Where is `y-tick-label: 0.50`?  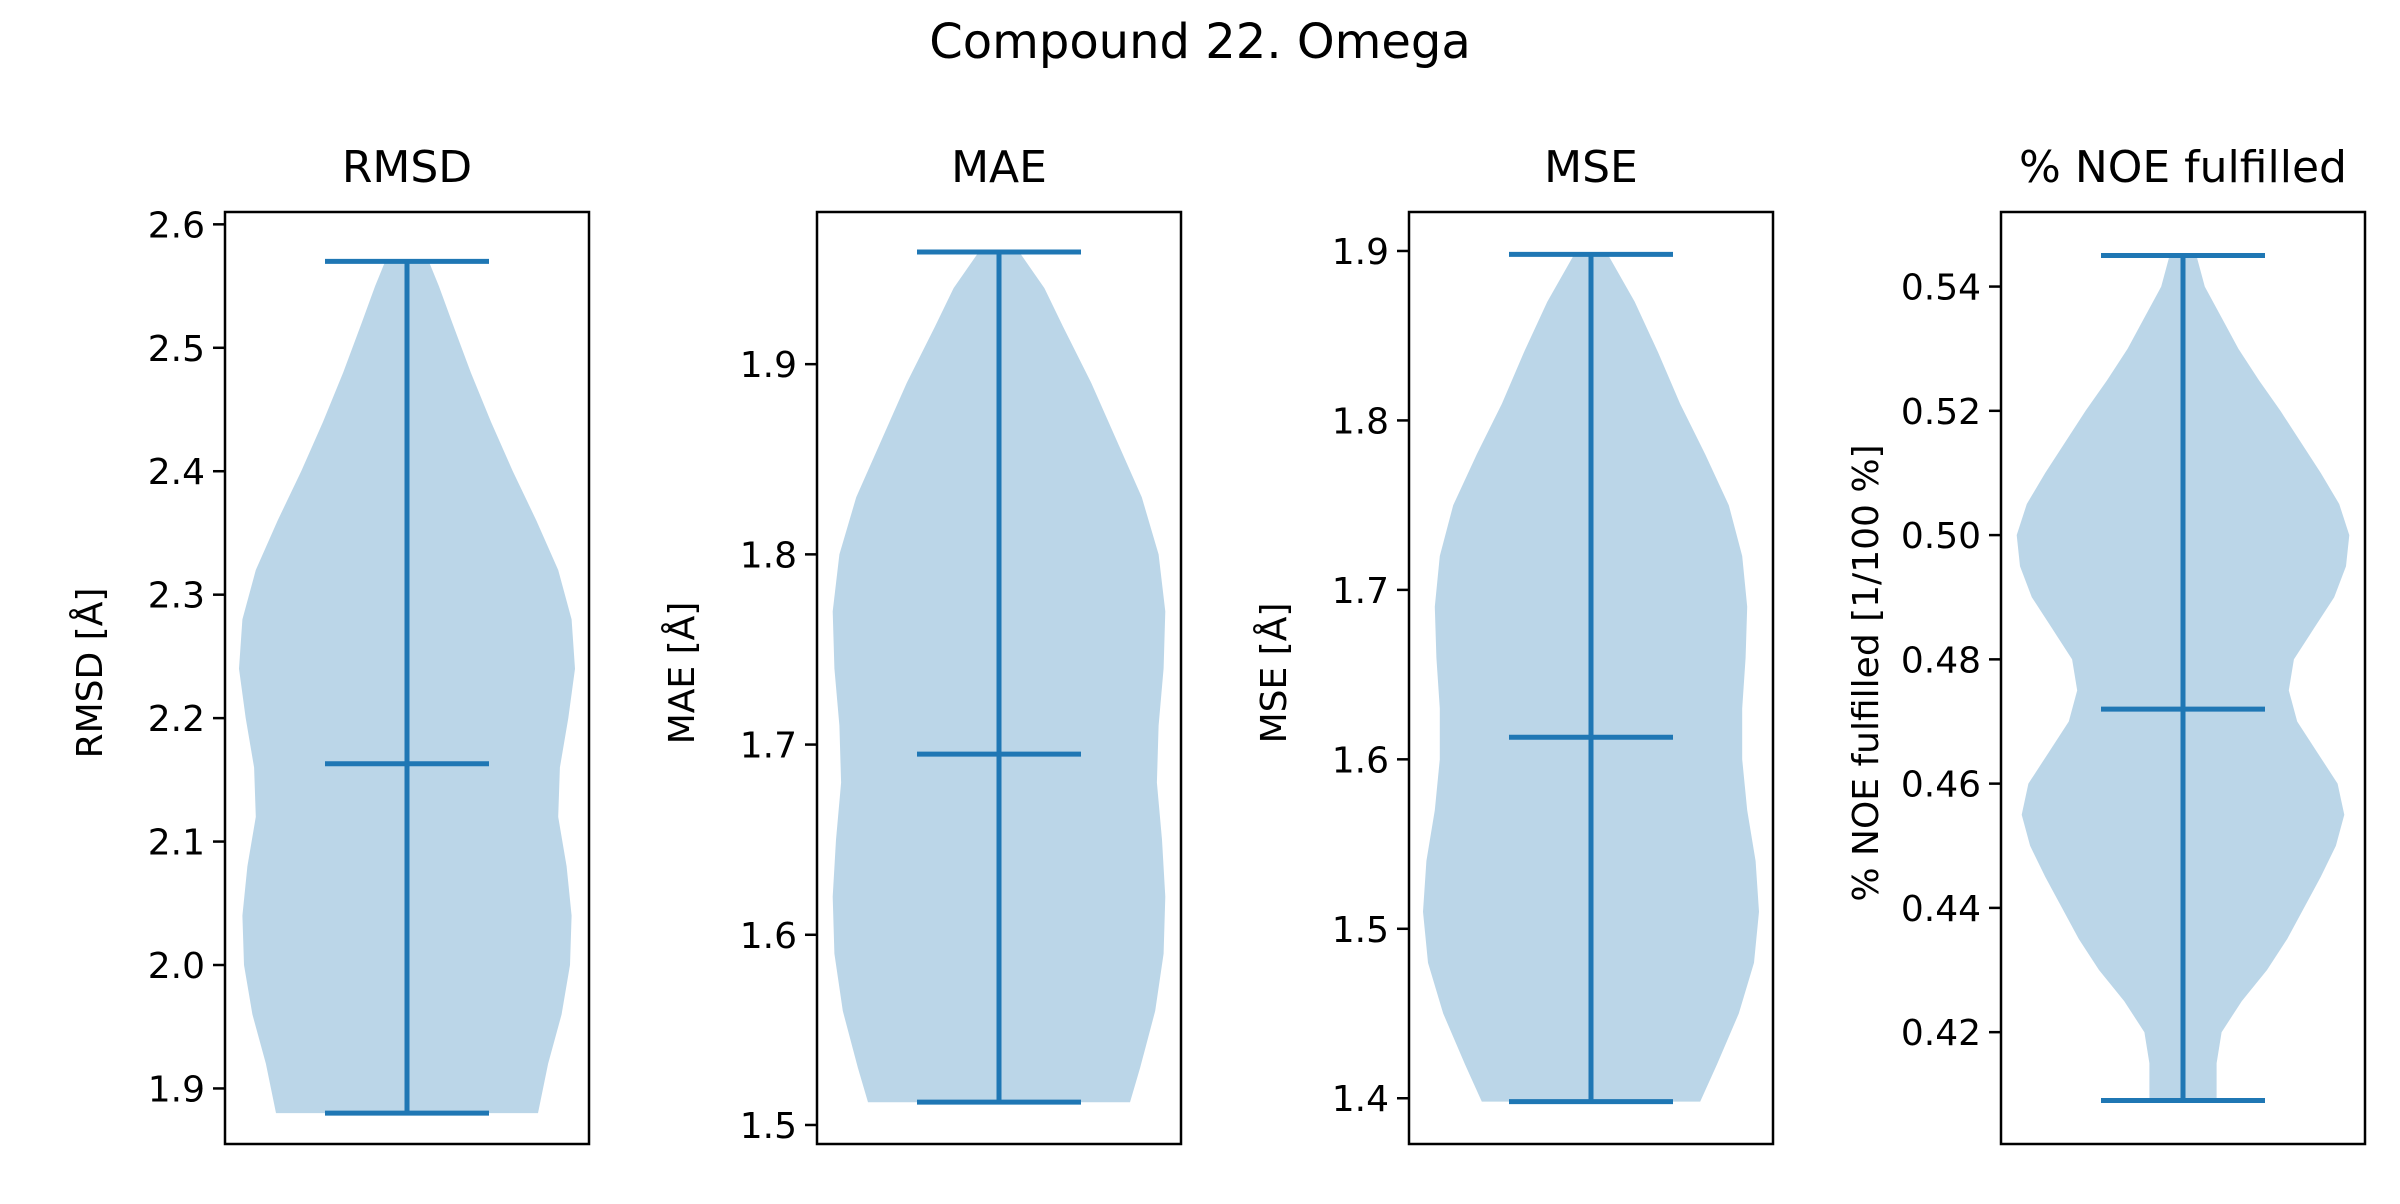
y-tick-label: 0.50 is located at coordinates (1941, 536).